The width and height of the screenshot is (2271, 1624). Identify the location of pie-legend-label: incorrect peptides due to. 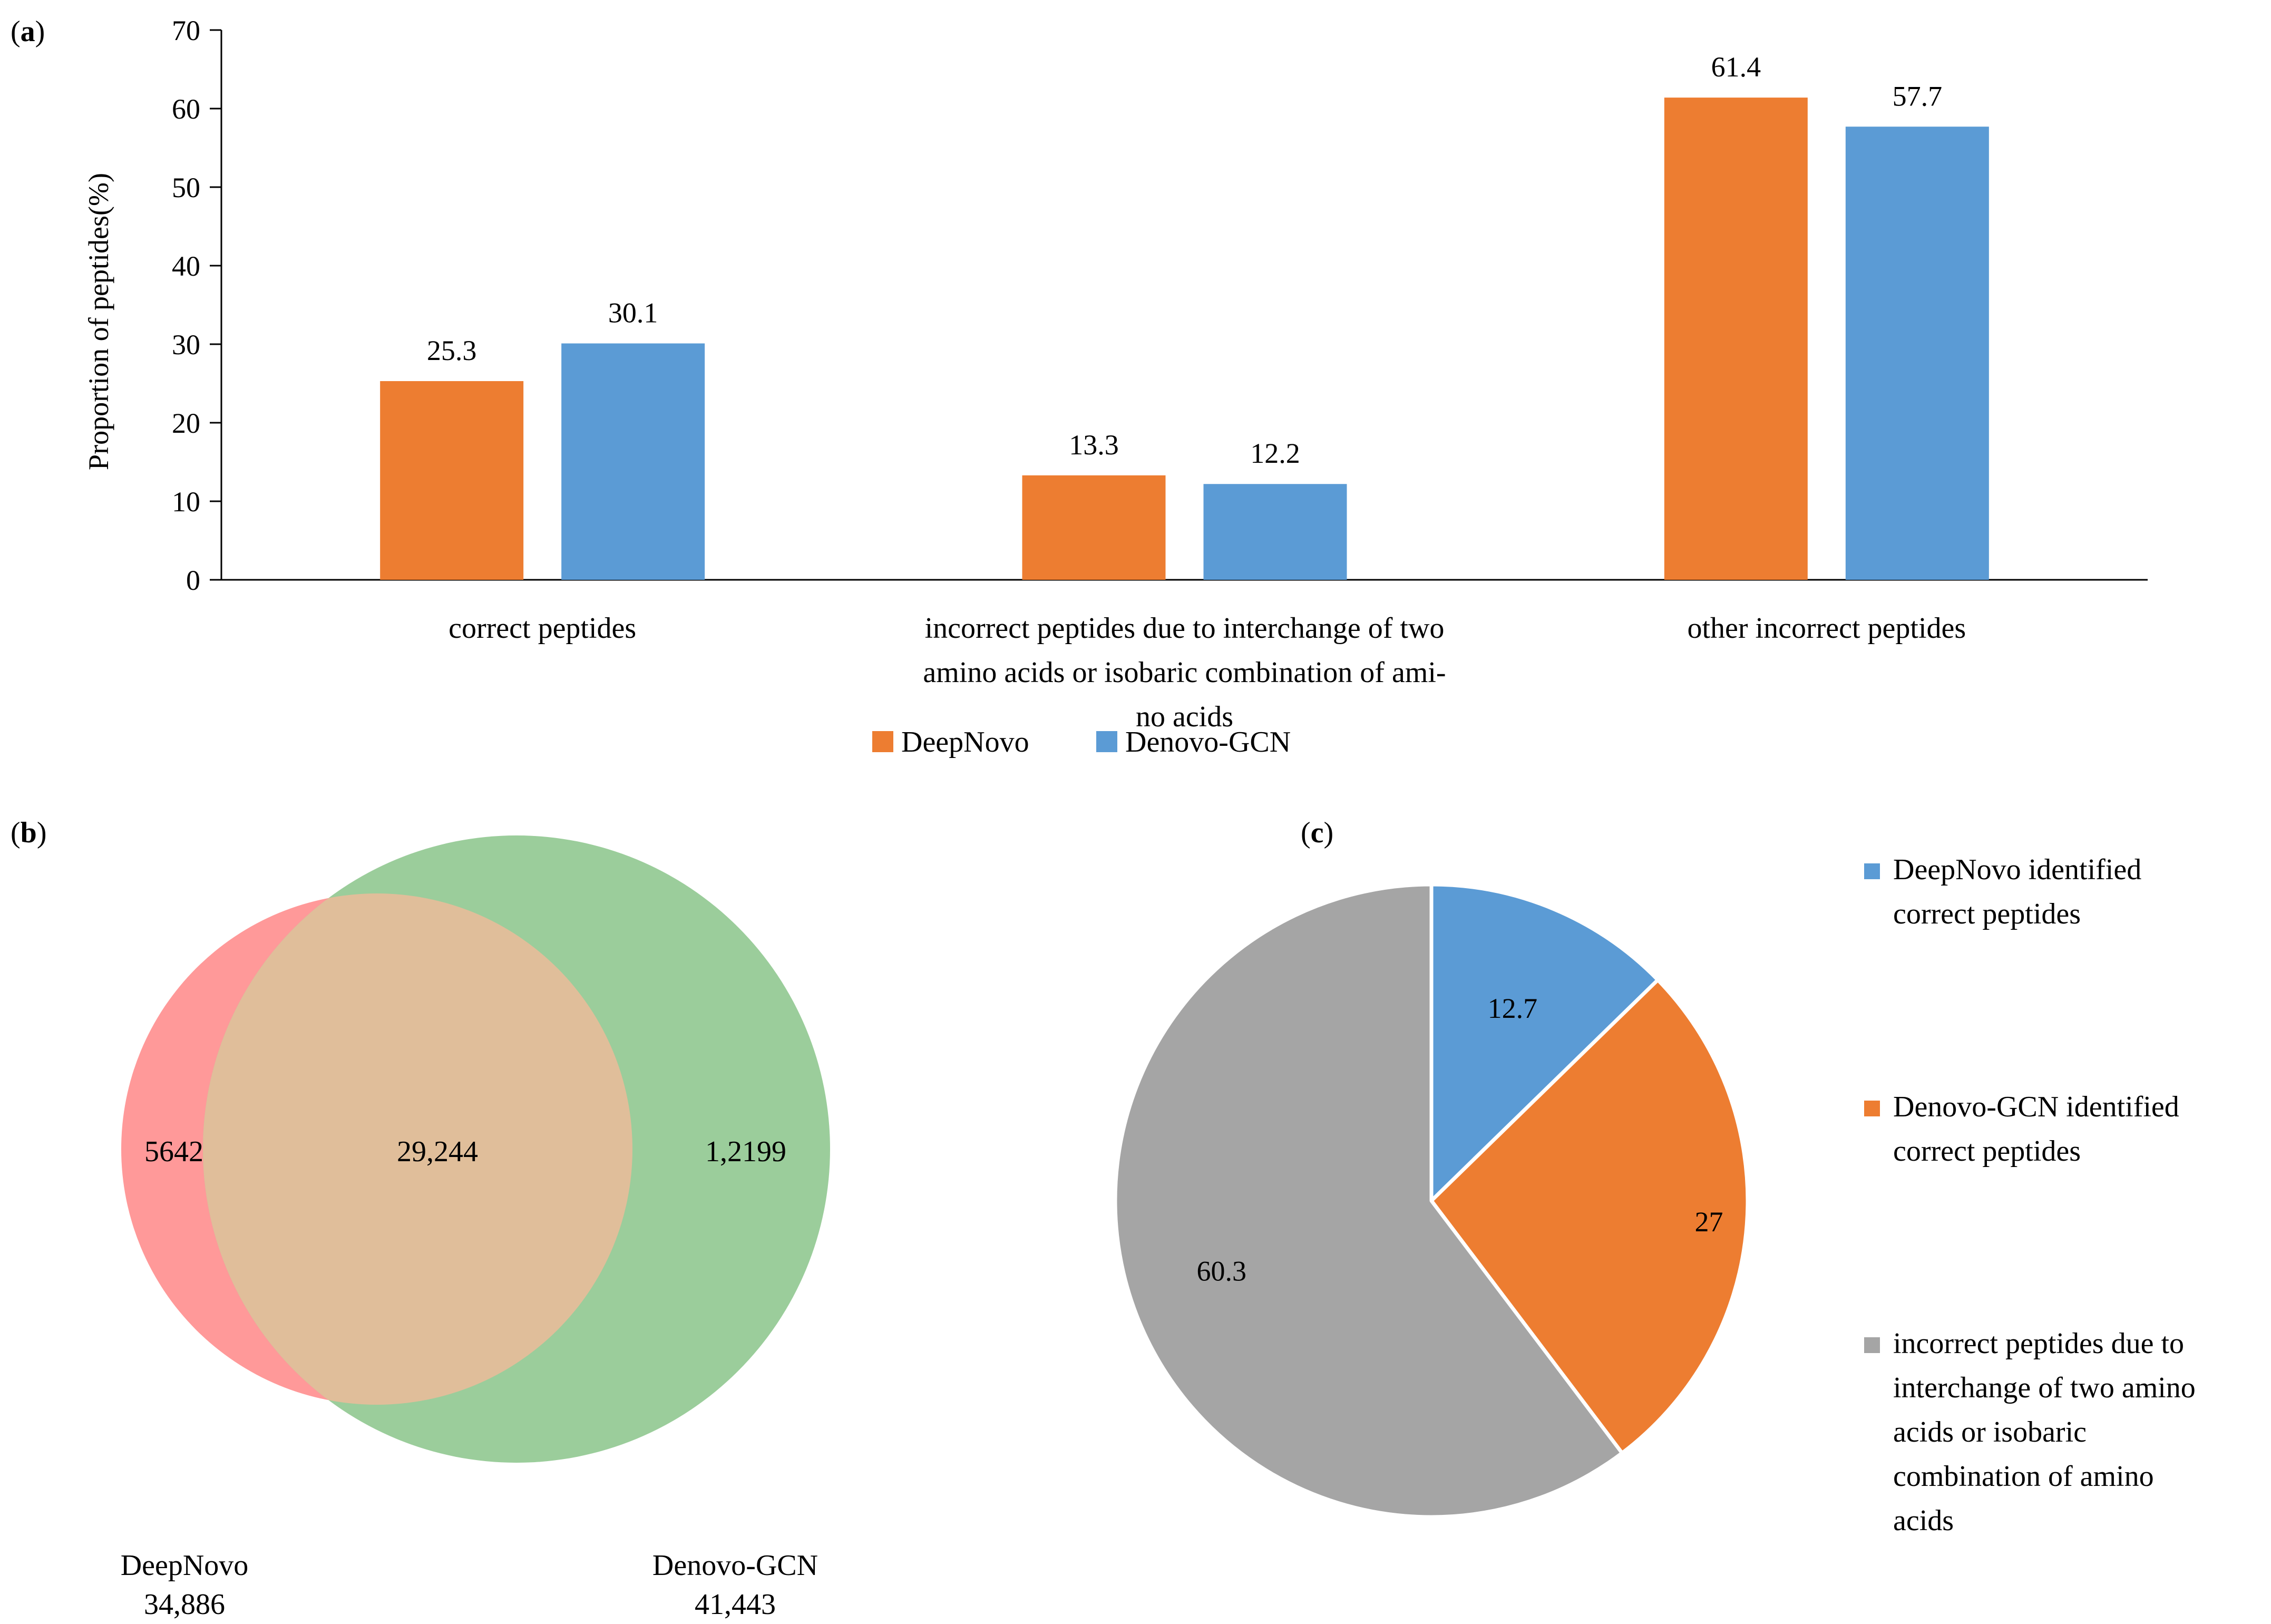
(2038, 1343).